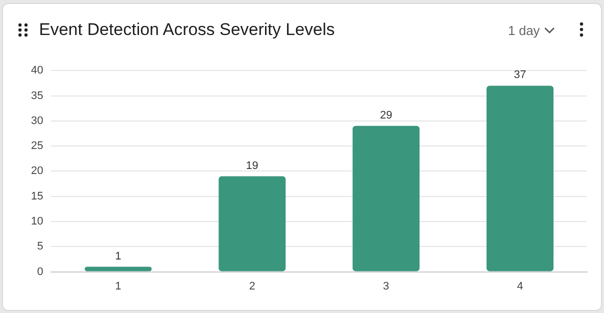  Describe the element at coordinates (118, 286) in the screenshot. I see `x-tick-label: 1` at that location.